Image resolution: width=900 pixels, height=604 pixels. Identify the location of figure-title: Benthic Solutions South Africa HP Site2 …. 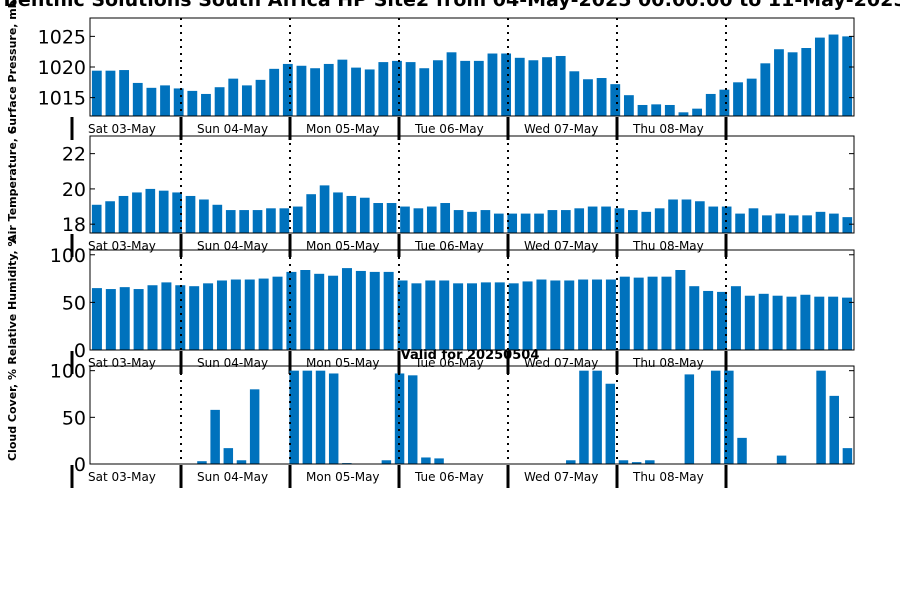
(451, 5).